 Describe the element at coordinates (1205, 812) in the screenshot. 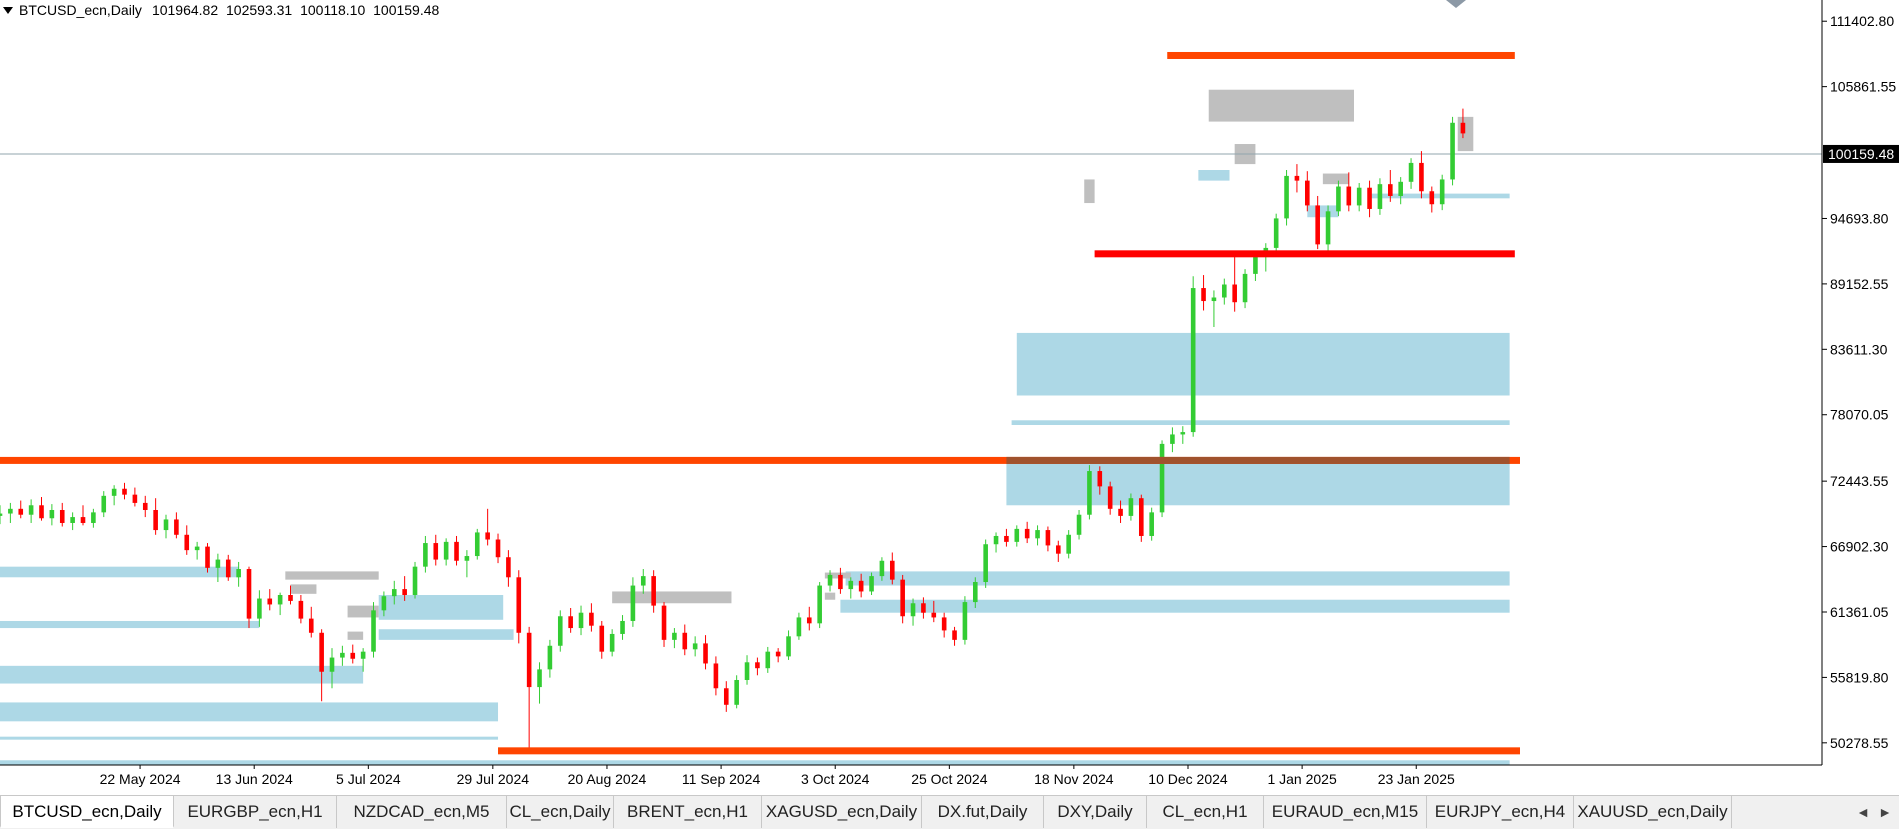

I see `tab-8: CL_ecn,H1` at that location.